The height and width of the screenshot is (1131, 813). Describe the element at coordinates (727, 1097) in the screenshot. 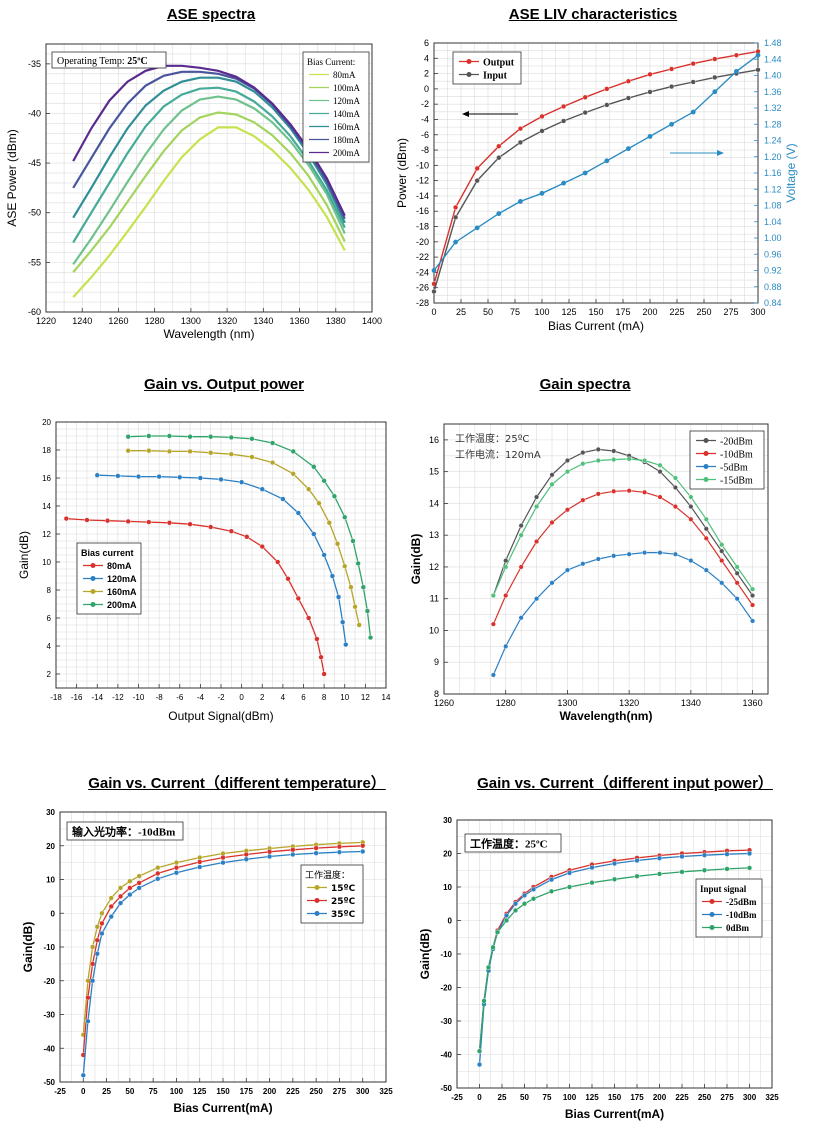

I see `x-tick-label: 275` at that location.